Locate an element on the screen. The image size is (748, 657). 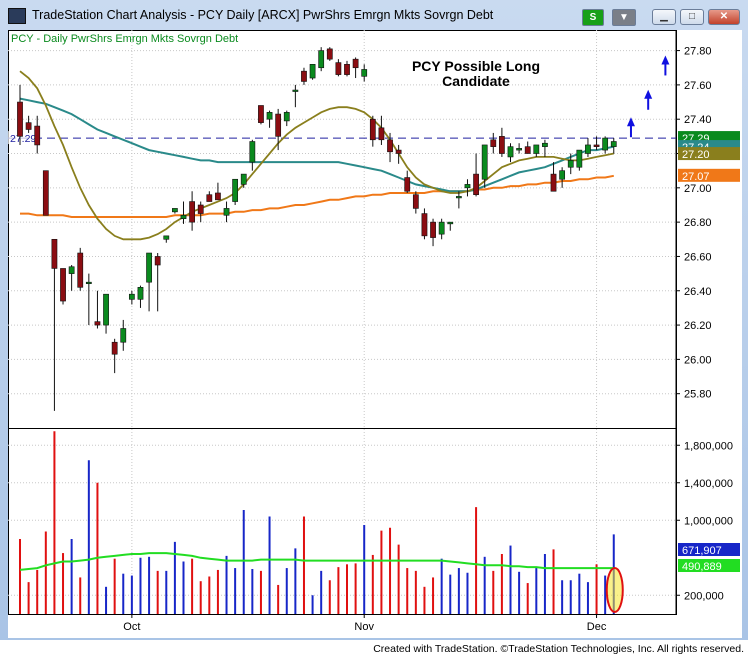
volume-marker-label: 671,907 is located at coordinates (702, 551).